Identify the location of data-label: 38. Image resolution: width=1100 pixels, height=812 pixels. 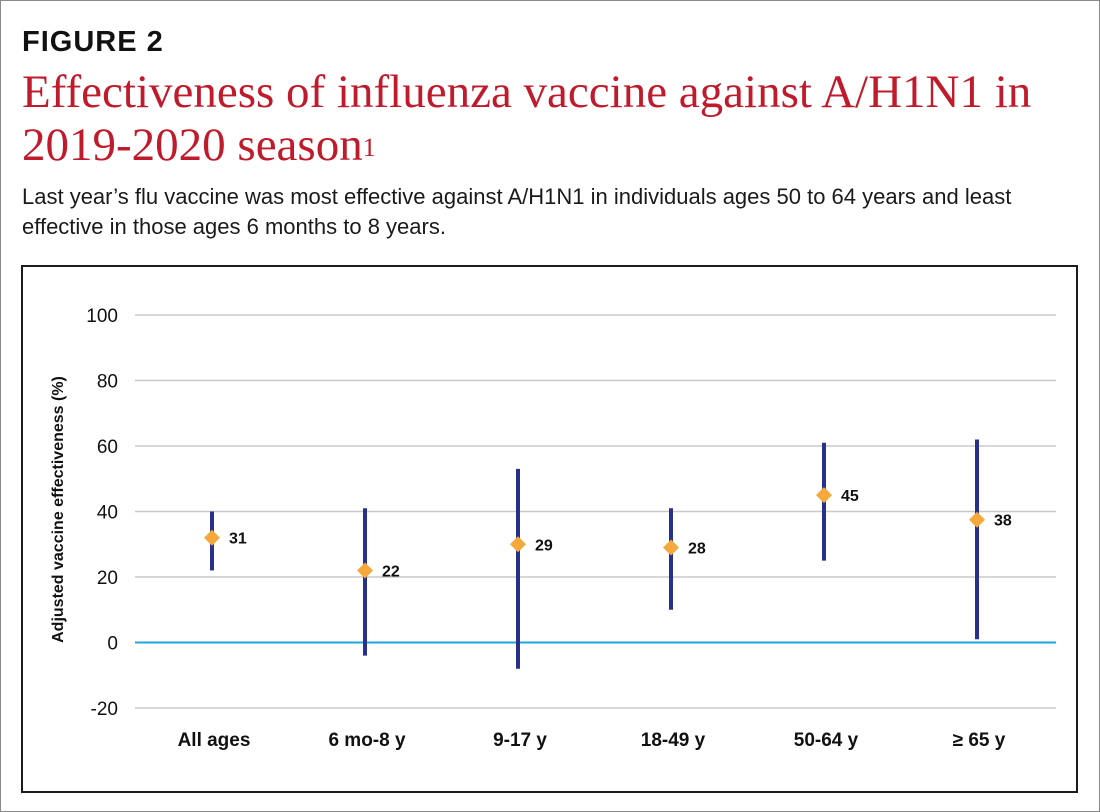
(1003, 521).